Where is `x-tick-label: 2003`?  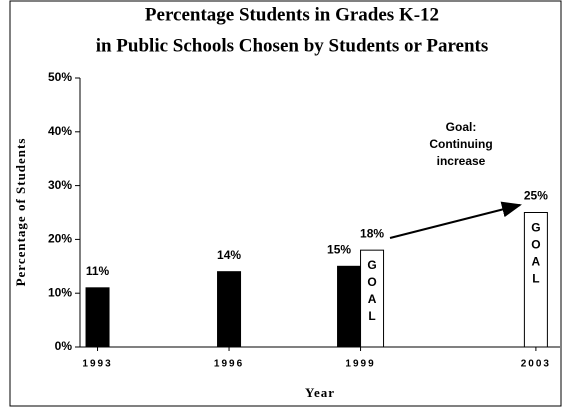 x-tick-label: 2003 is located at coordinates (536, 364).